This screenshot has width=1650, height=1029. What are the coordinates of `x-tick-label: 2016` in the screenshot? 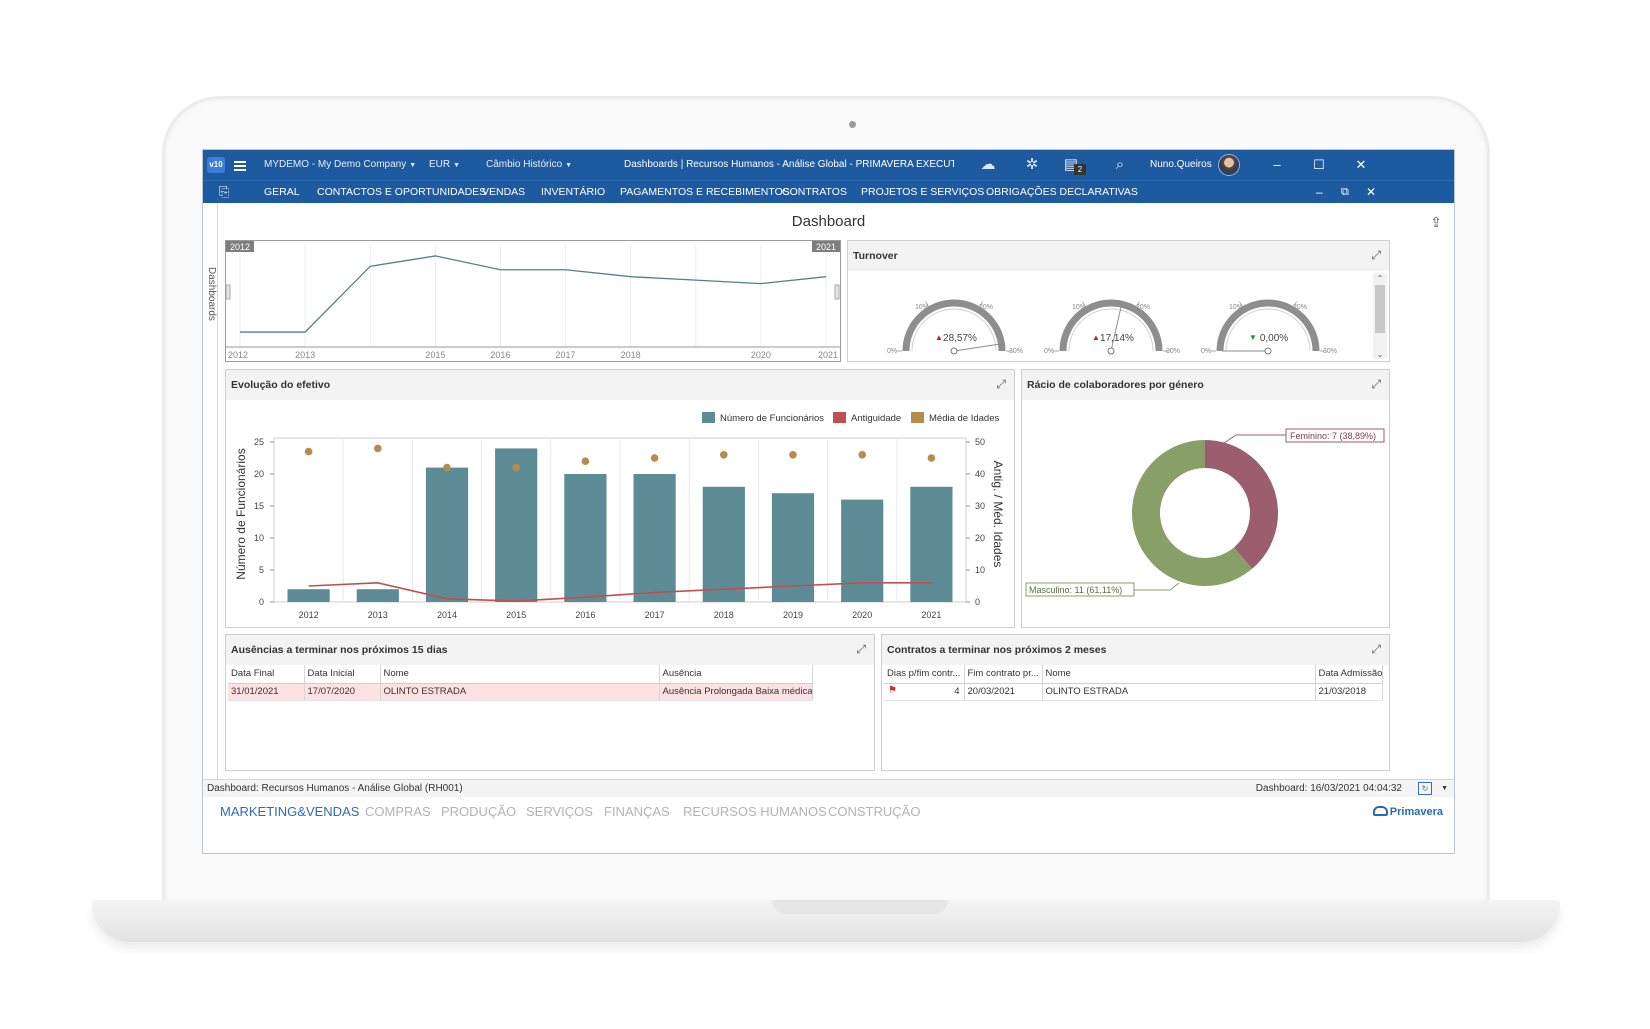 It's located at (585, 615).